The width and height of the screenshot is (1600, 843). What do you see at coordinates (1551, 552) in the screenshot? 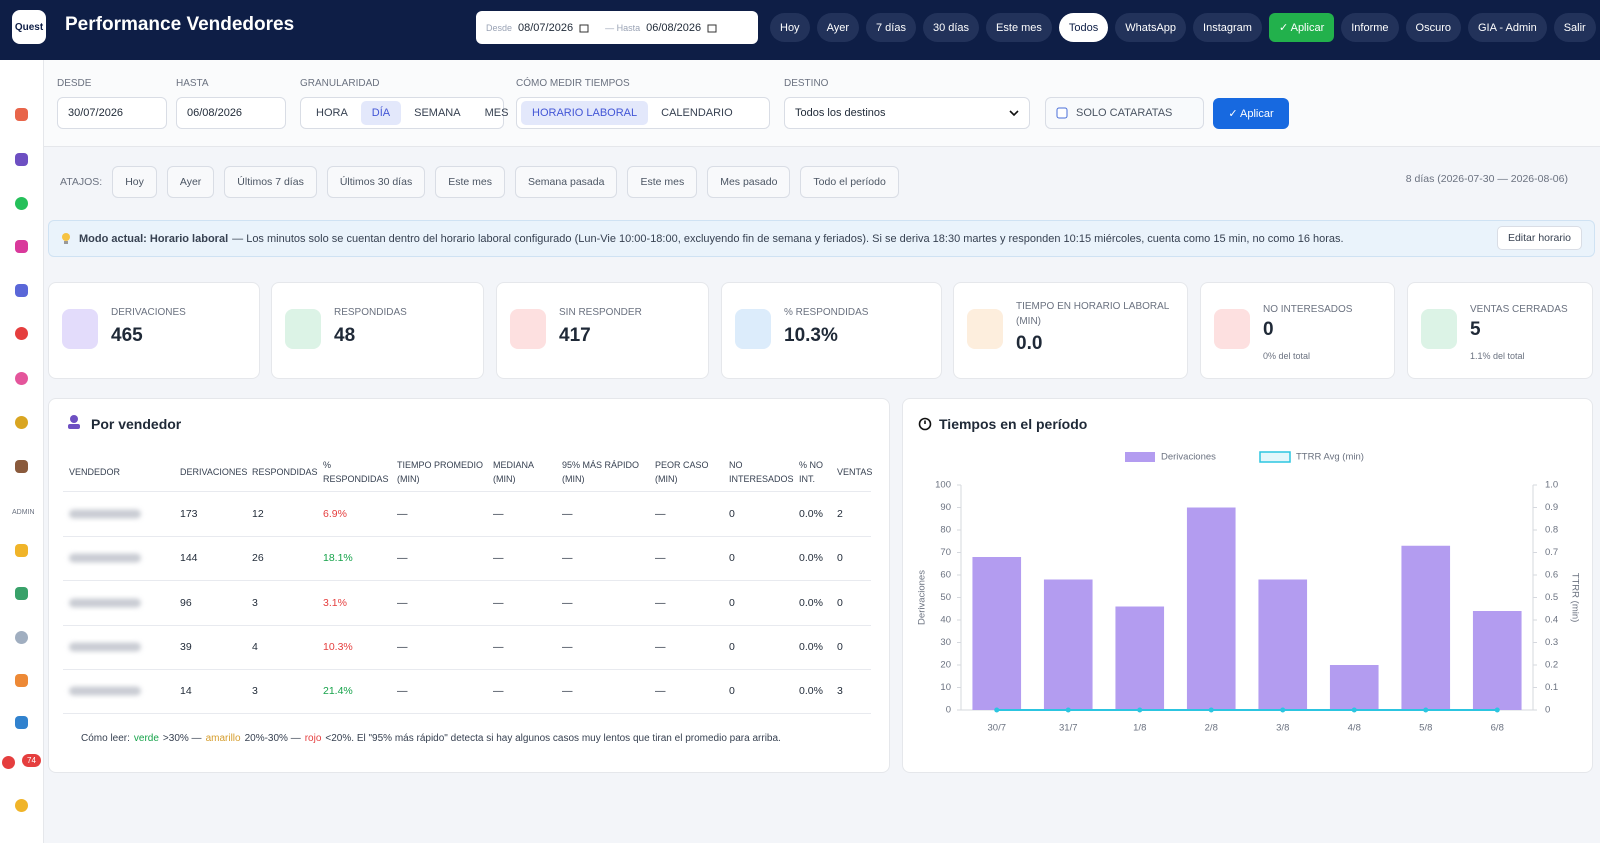
I see `y2-tick-label: 0.7` at bounding box center [1551, 552].